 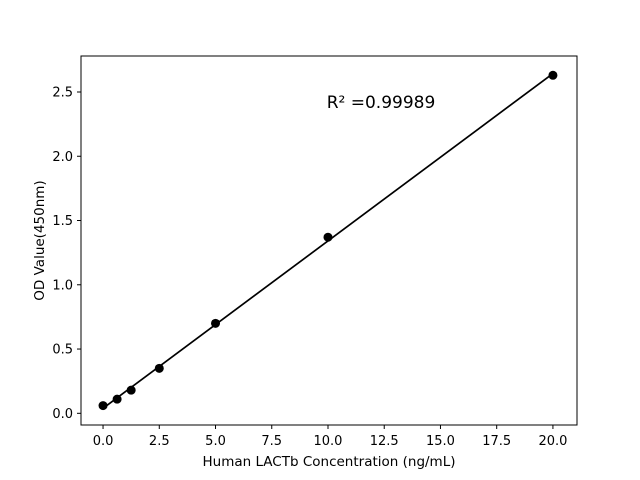 I want to click on x-tick-label: 17.5, so click(x=496, y=441).